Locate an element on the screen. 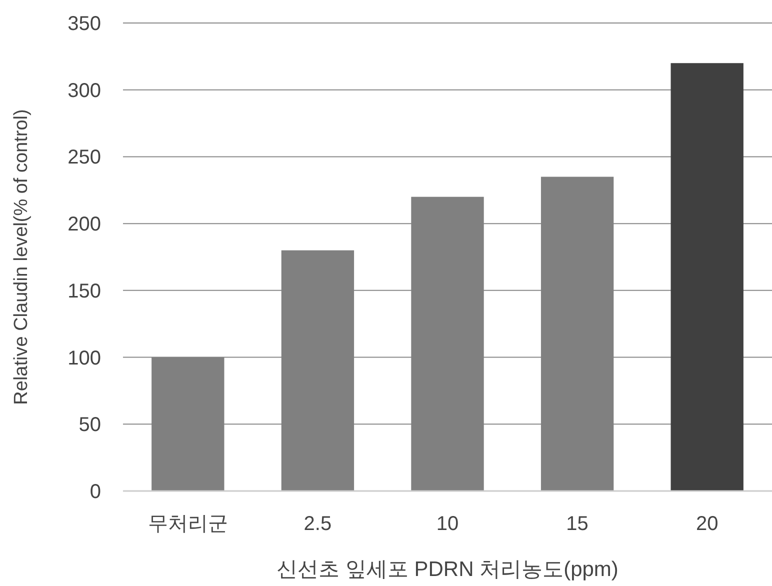 The height and width of the screenshot is (586, 772). y-tick-label: 100 is located at coordinates (84, 358).